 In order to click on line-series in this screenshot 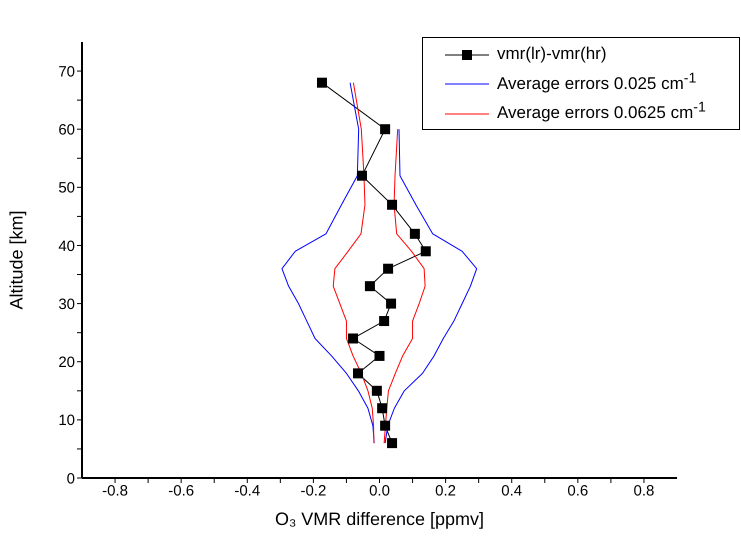, I will do `click(353, 263)`.